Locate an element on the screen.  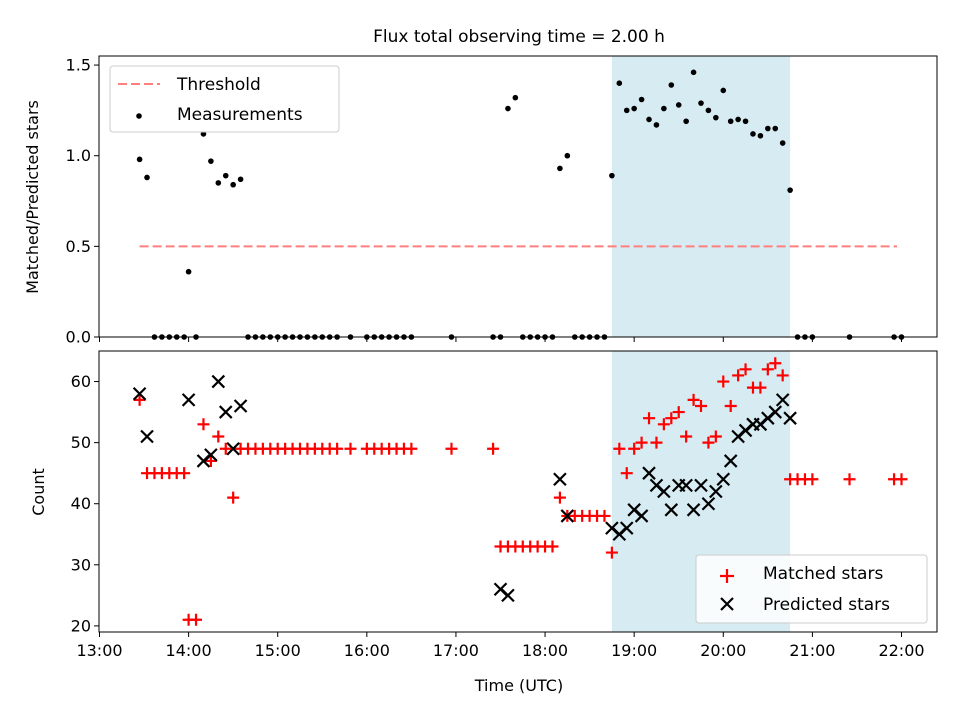
y-tick-label: 0.5 is located at coordinates (78, 246).